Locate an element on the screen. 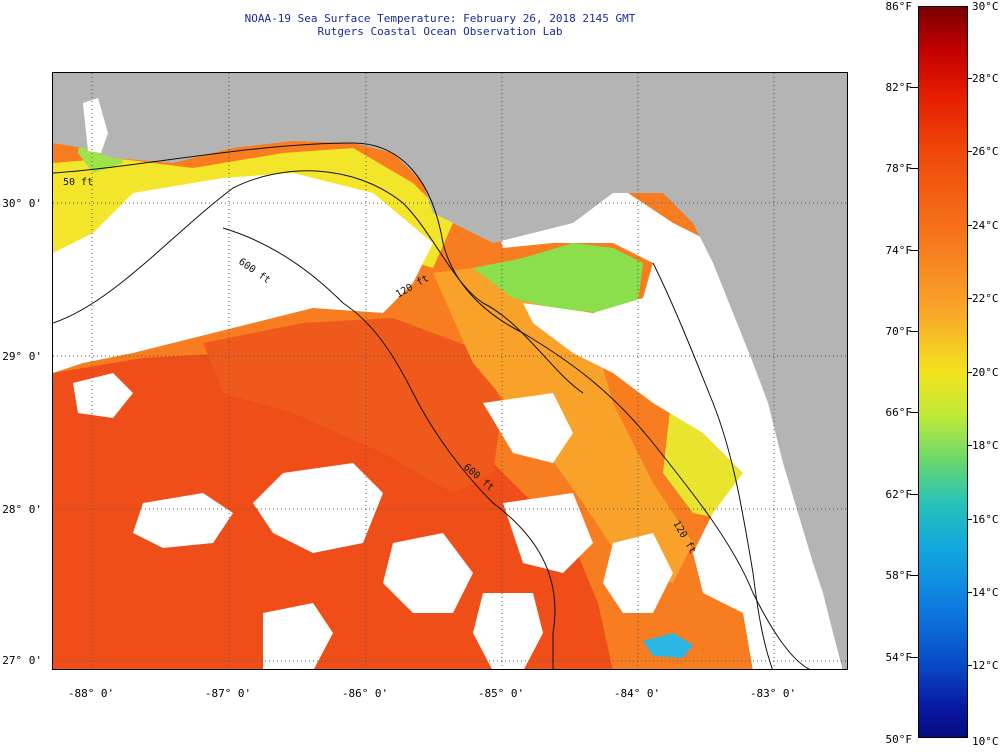 This screenshot has width=1000, height=754. scale-c-12: 12°C is located at coordinates (985, 665).